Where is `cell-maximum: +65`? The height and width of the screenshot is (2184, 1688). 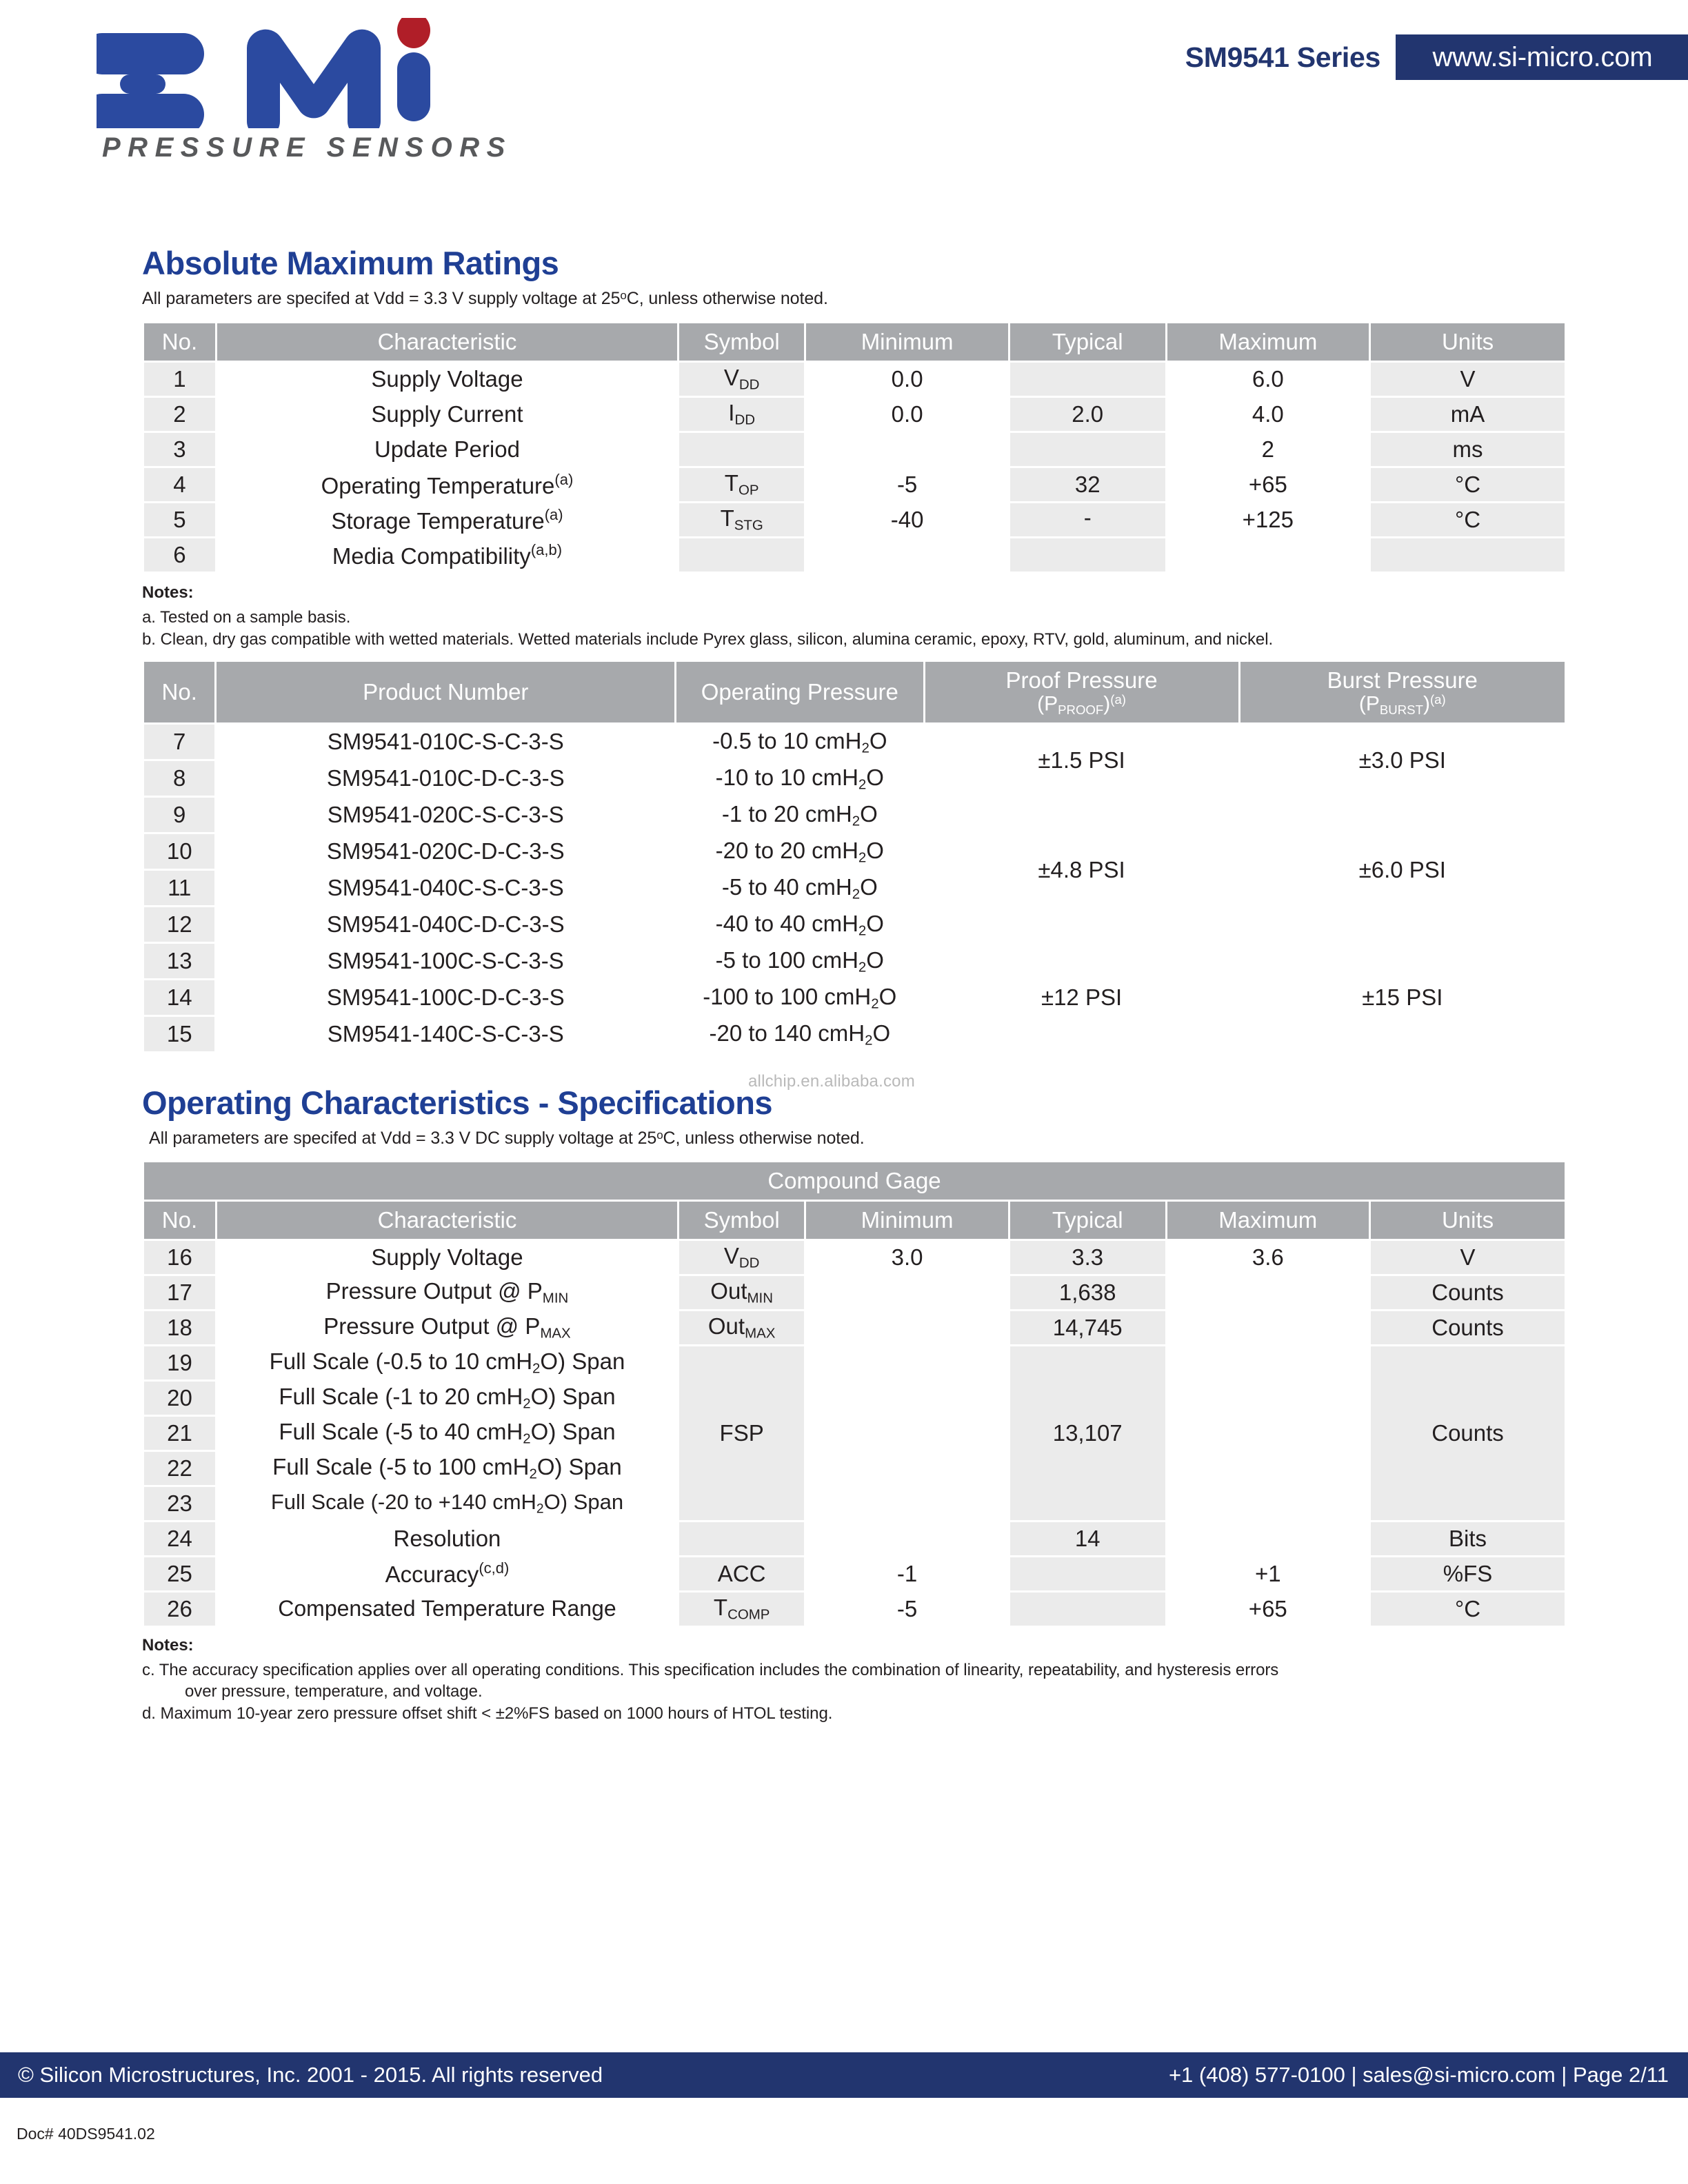
cell-maximum: +65 is located at coordinates (1268, 485).